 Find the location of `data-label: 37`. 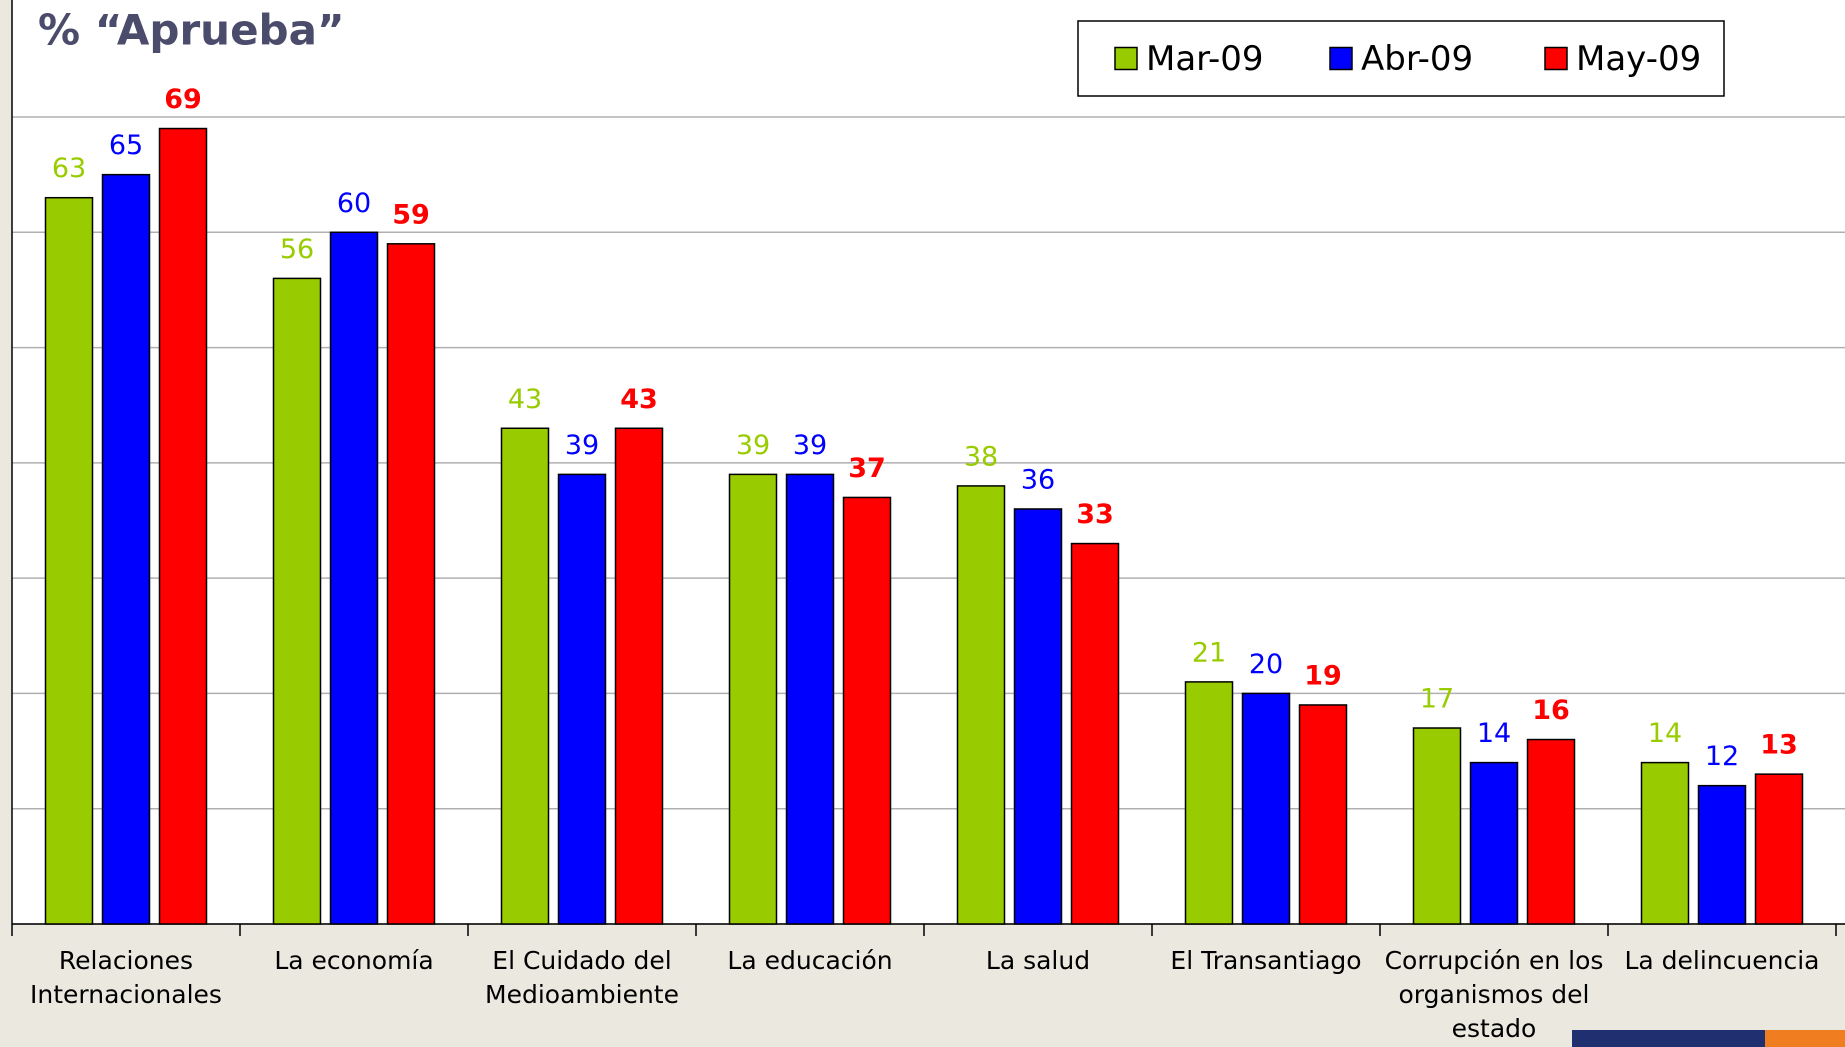

data-label: 37 is located at coordinates (867, 468).